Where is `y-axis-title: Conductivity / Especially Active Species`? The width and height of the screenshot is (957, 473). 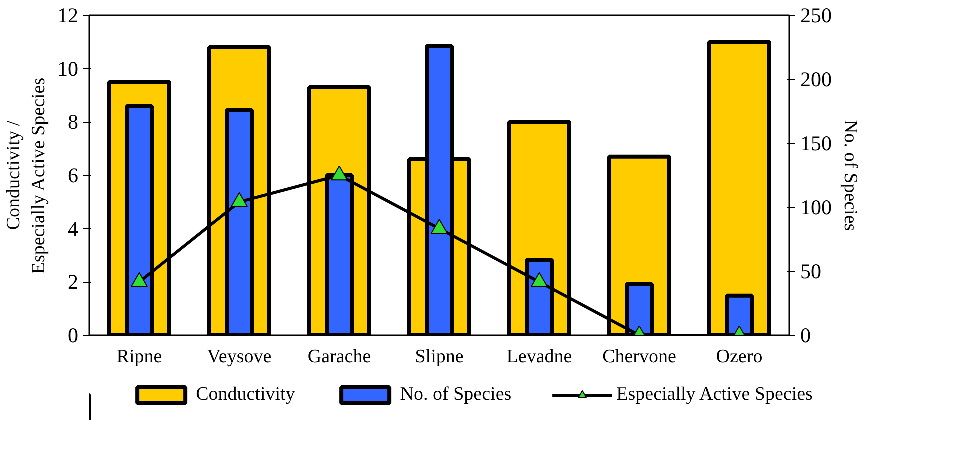
y-axis-title: Conductivity / Especially Active Species is located at coordinates (26, 176).